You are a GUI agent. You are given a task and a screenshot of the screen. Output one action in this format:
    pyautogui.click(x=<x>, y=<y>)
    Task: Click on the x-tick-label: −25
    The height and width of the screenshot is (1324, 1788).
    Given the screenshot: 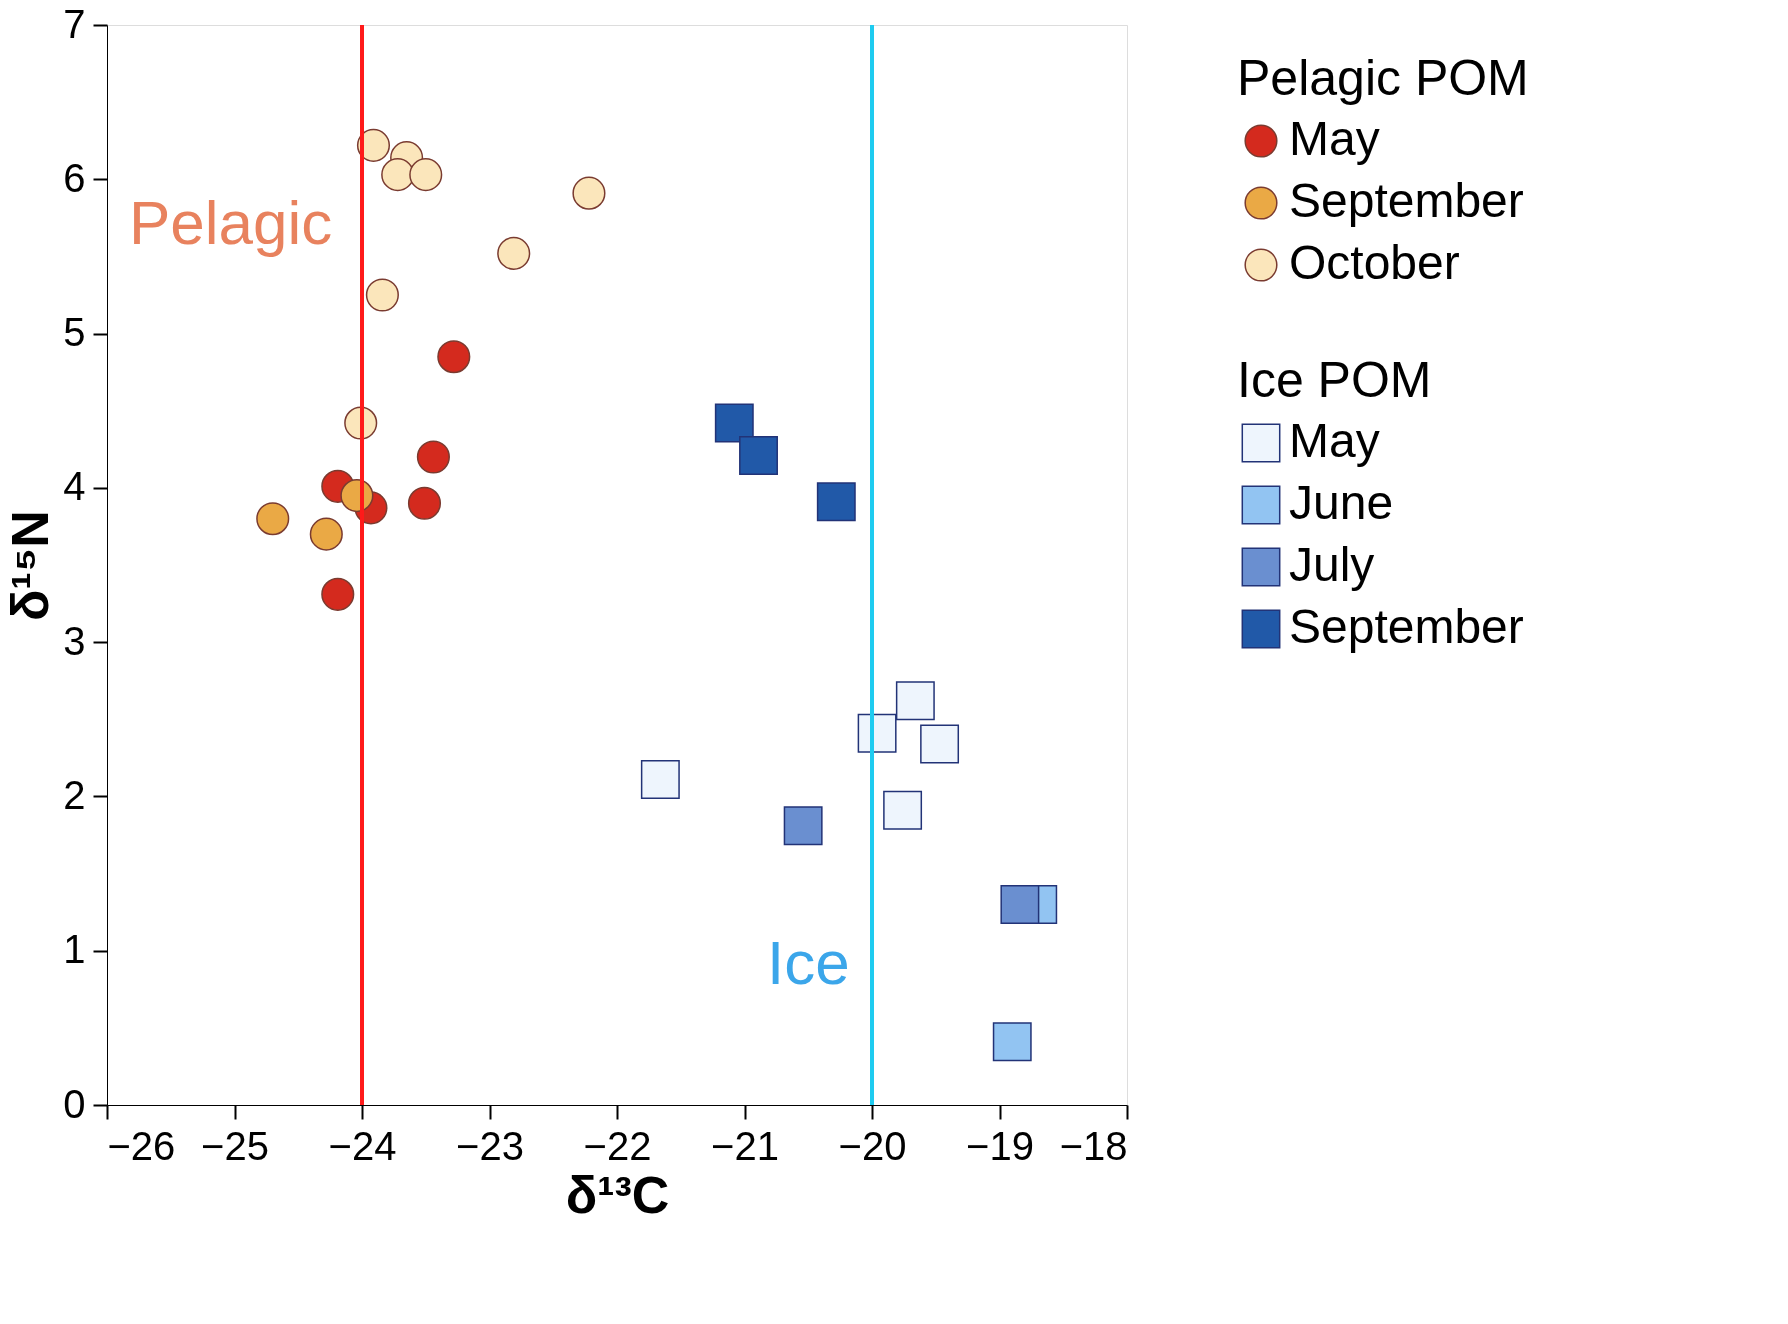 What is the action you would take?
    pyautogui.click(x=235, y=1145)
    